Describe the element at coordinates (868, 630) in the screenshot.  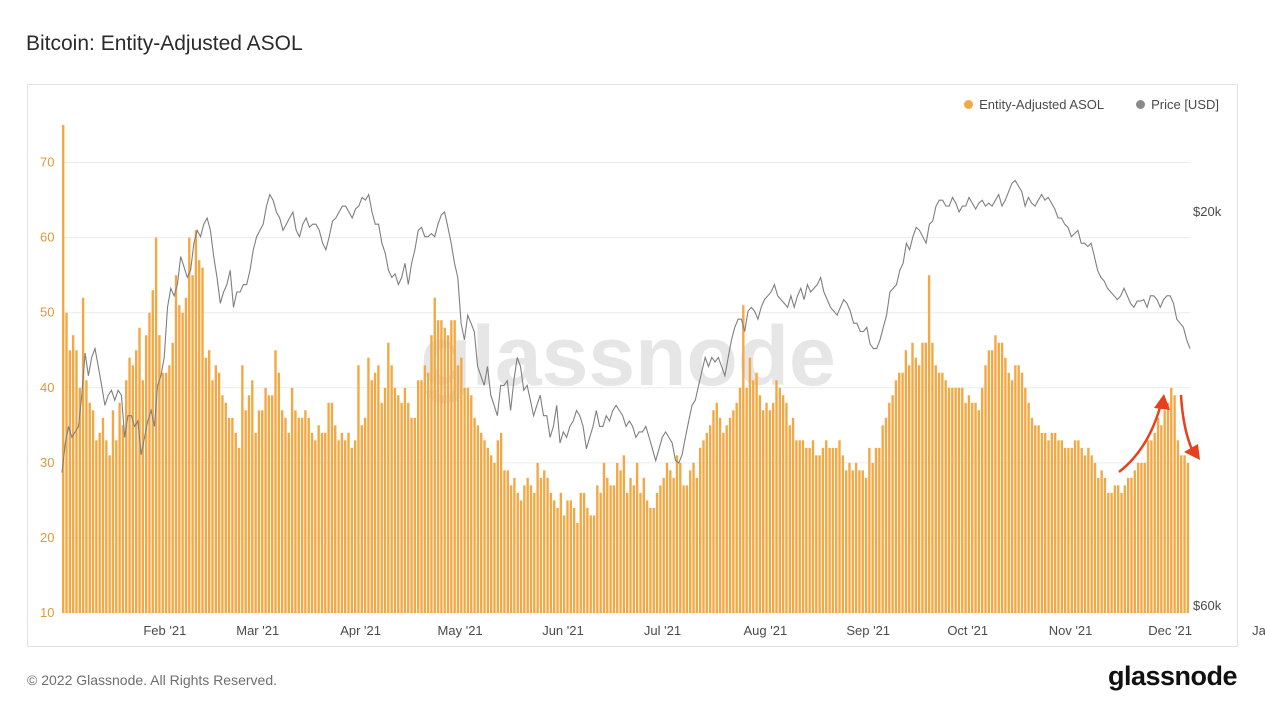
I see `x-tick-label: Sep '21` at that location.